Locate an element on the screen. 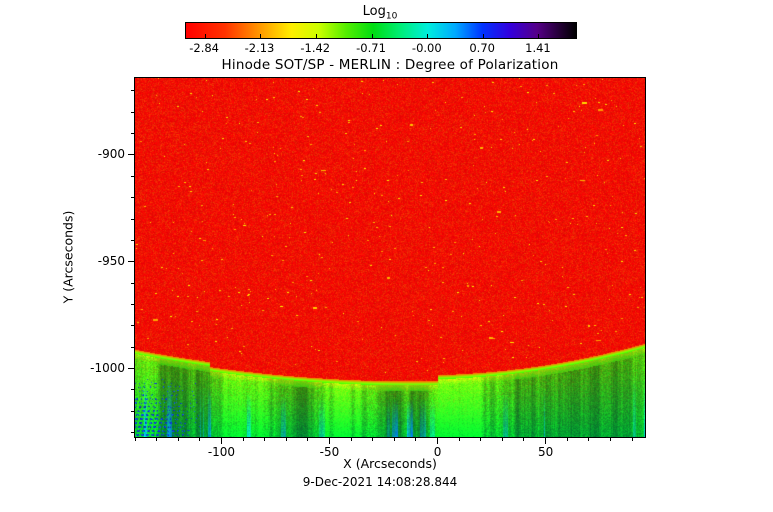 Image resolution: width=773 pixels, height=512 pixels. y-axis-label: Y (Arcseconds) is located at coordinates (68, 257).